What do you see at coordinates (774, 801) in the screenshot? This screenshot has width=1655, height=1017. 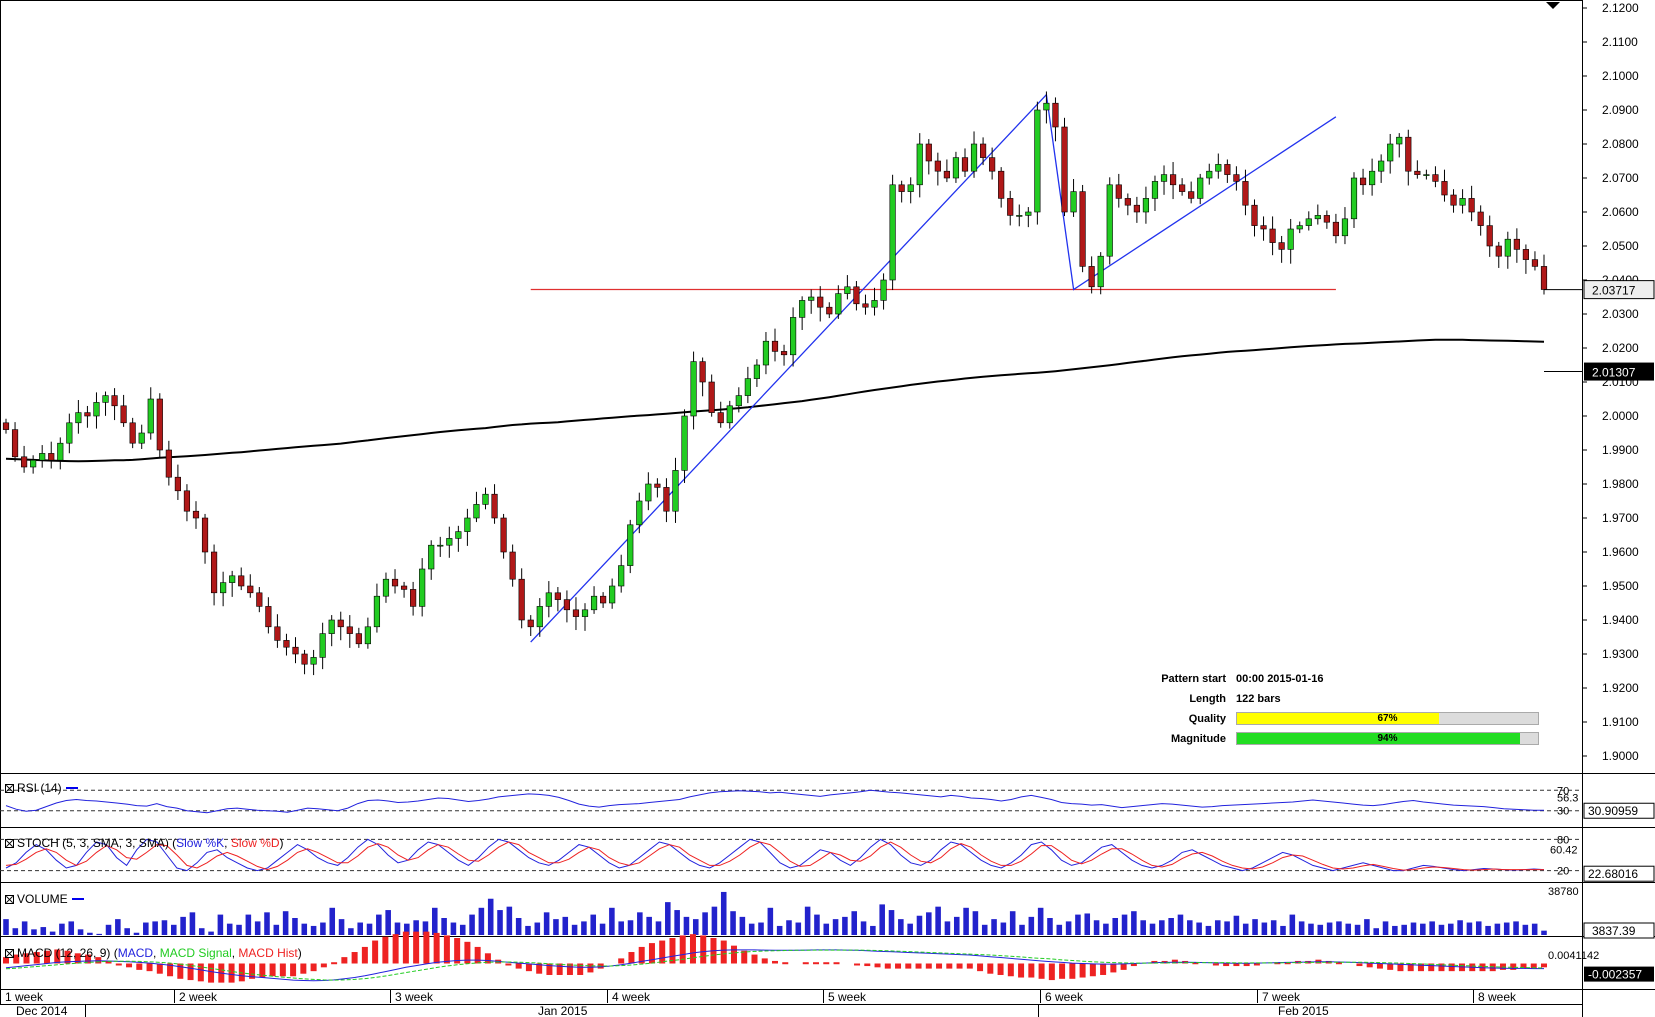 I see `rsi-line` at bounding box center [774, 801].